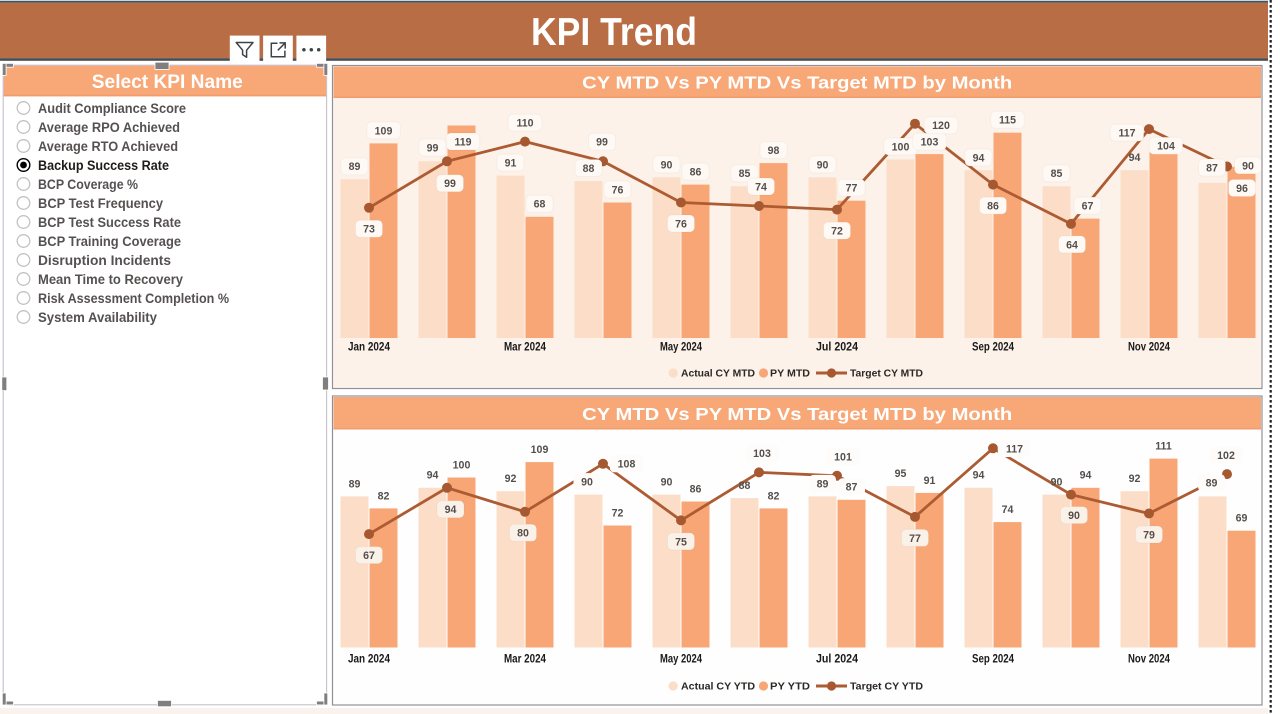 This screenshot has width=1280, height=714. What do you see at coordinates (104, 260) in the screenshot?
I see `svg-text: Disruption Incidents` at bounding box center [104, 260].